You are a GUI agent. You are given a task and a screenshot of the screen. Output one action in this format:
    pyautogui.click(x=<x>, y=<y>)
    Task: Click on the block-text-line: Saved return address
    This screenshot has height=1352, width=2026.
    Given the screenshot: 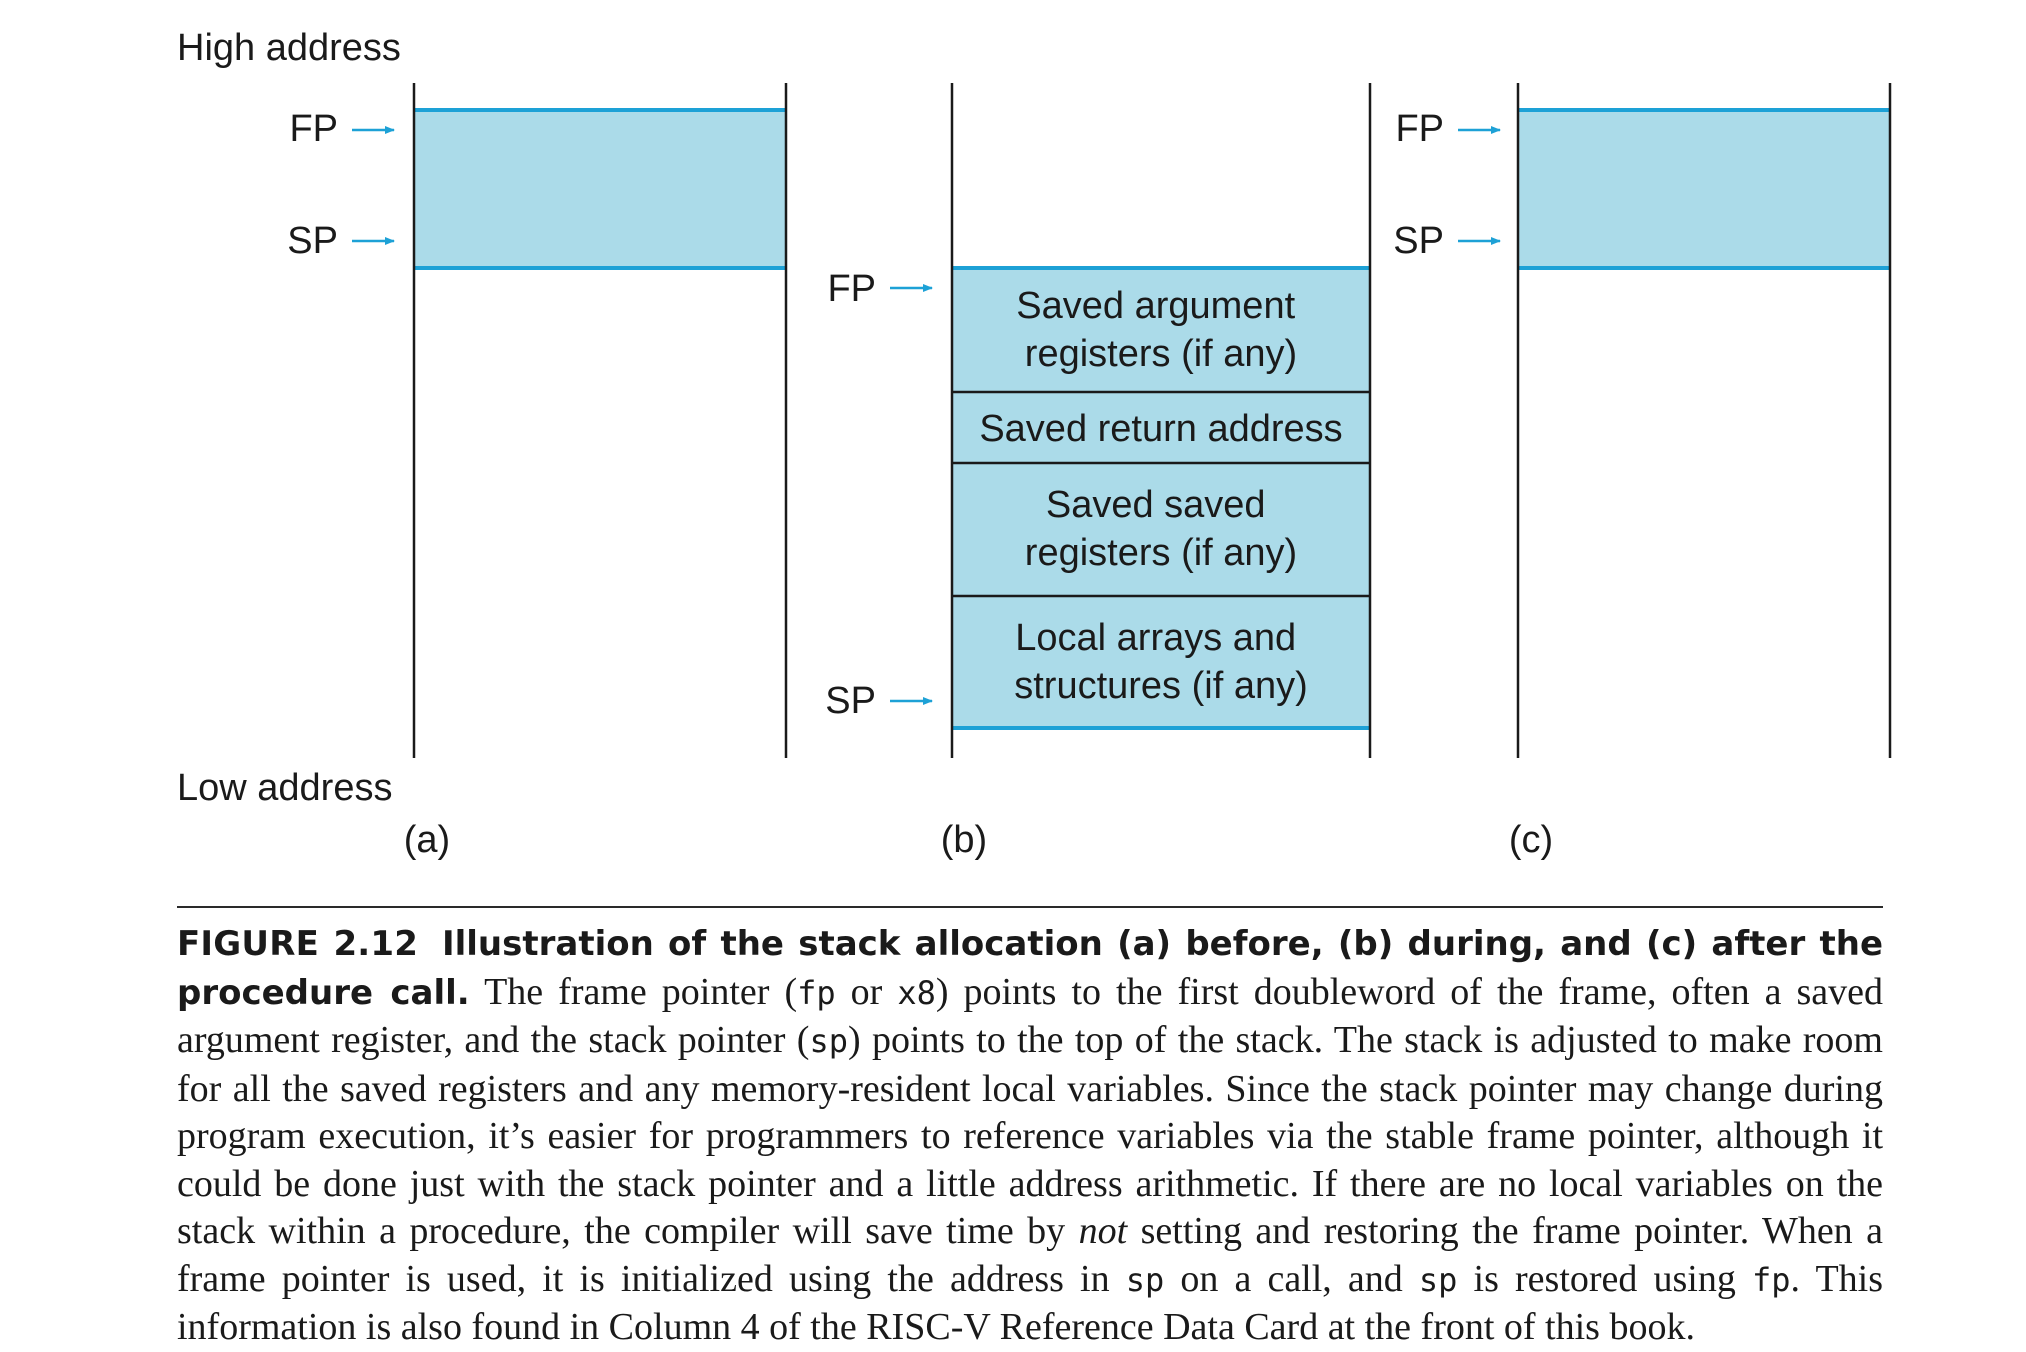 What is the action you would take?
    pyautogui.click(x=1160, y=429)
    